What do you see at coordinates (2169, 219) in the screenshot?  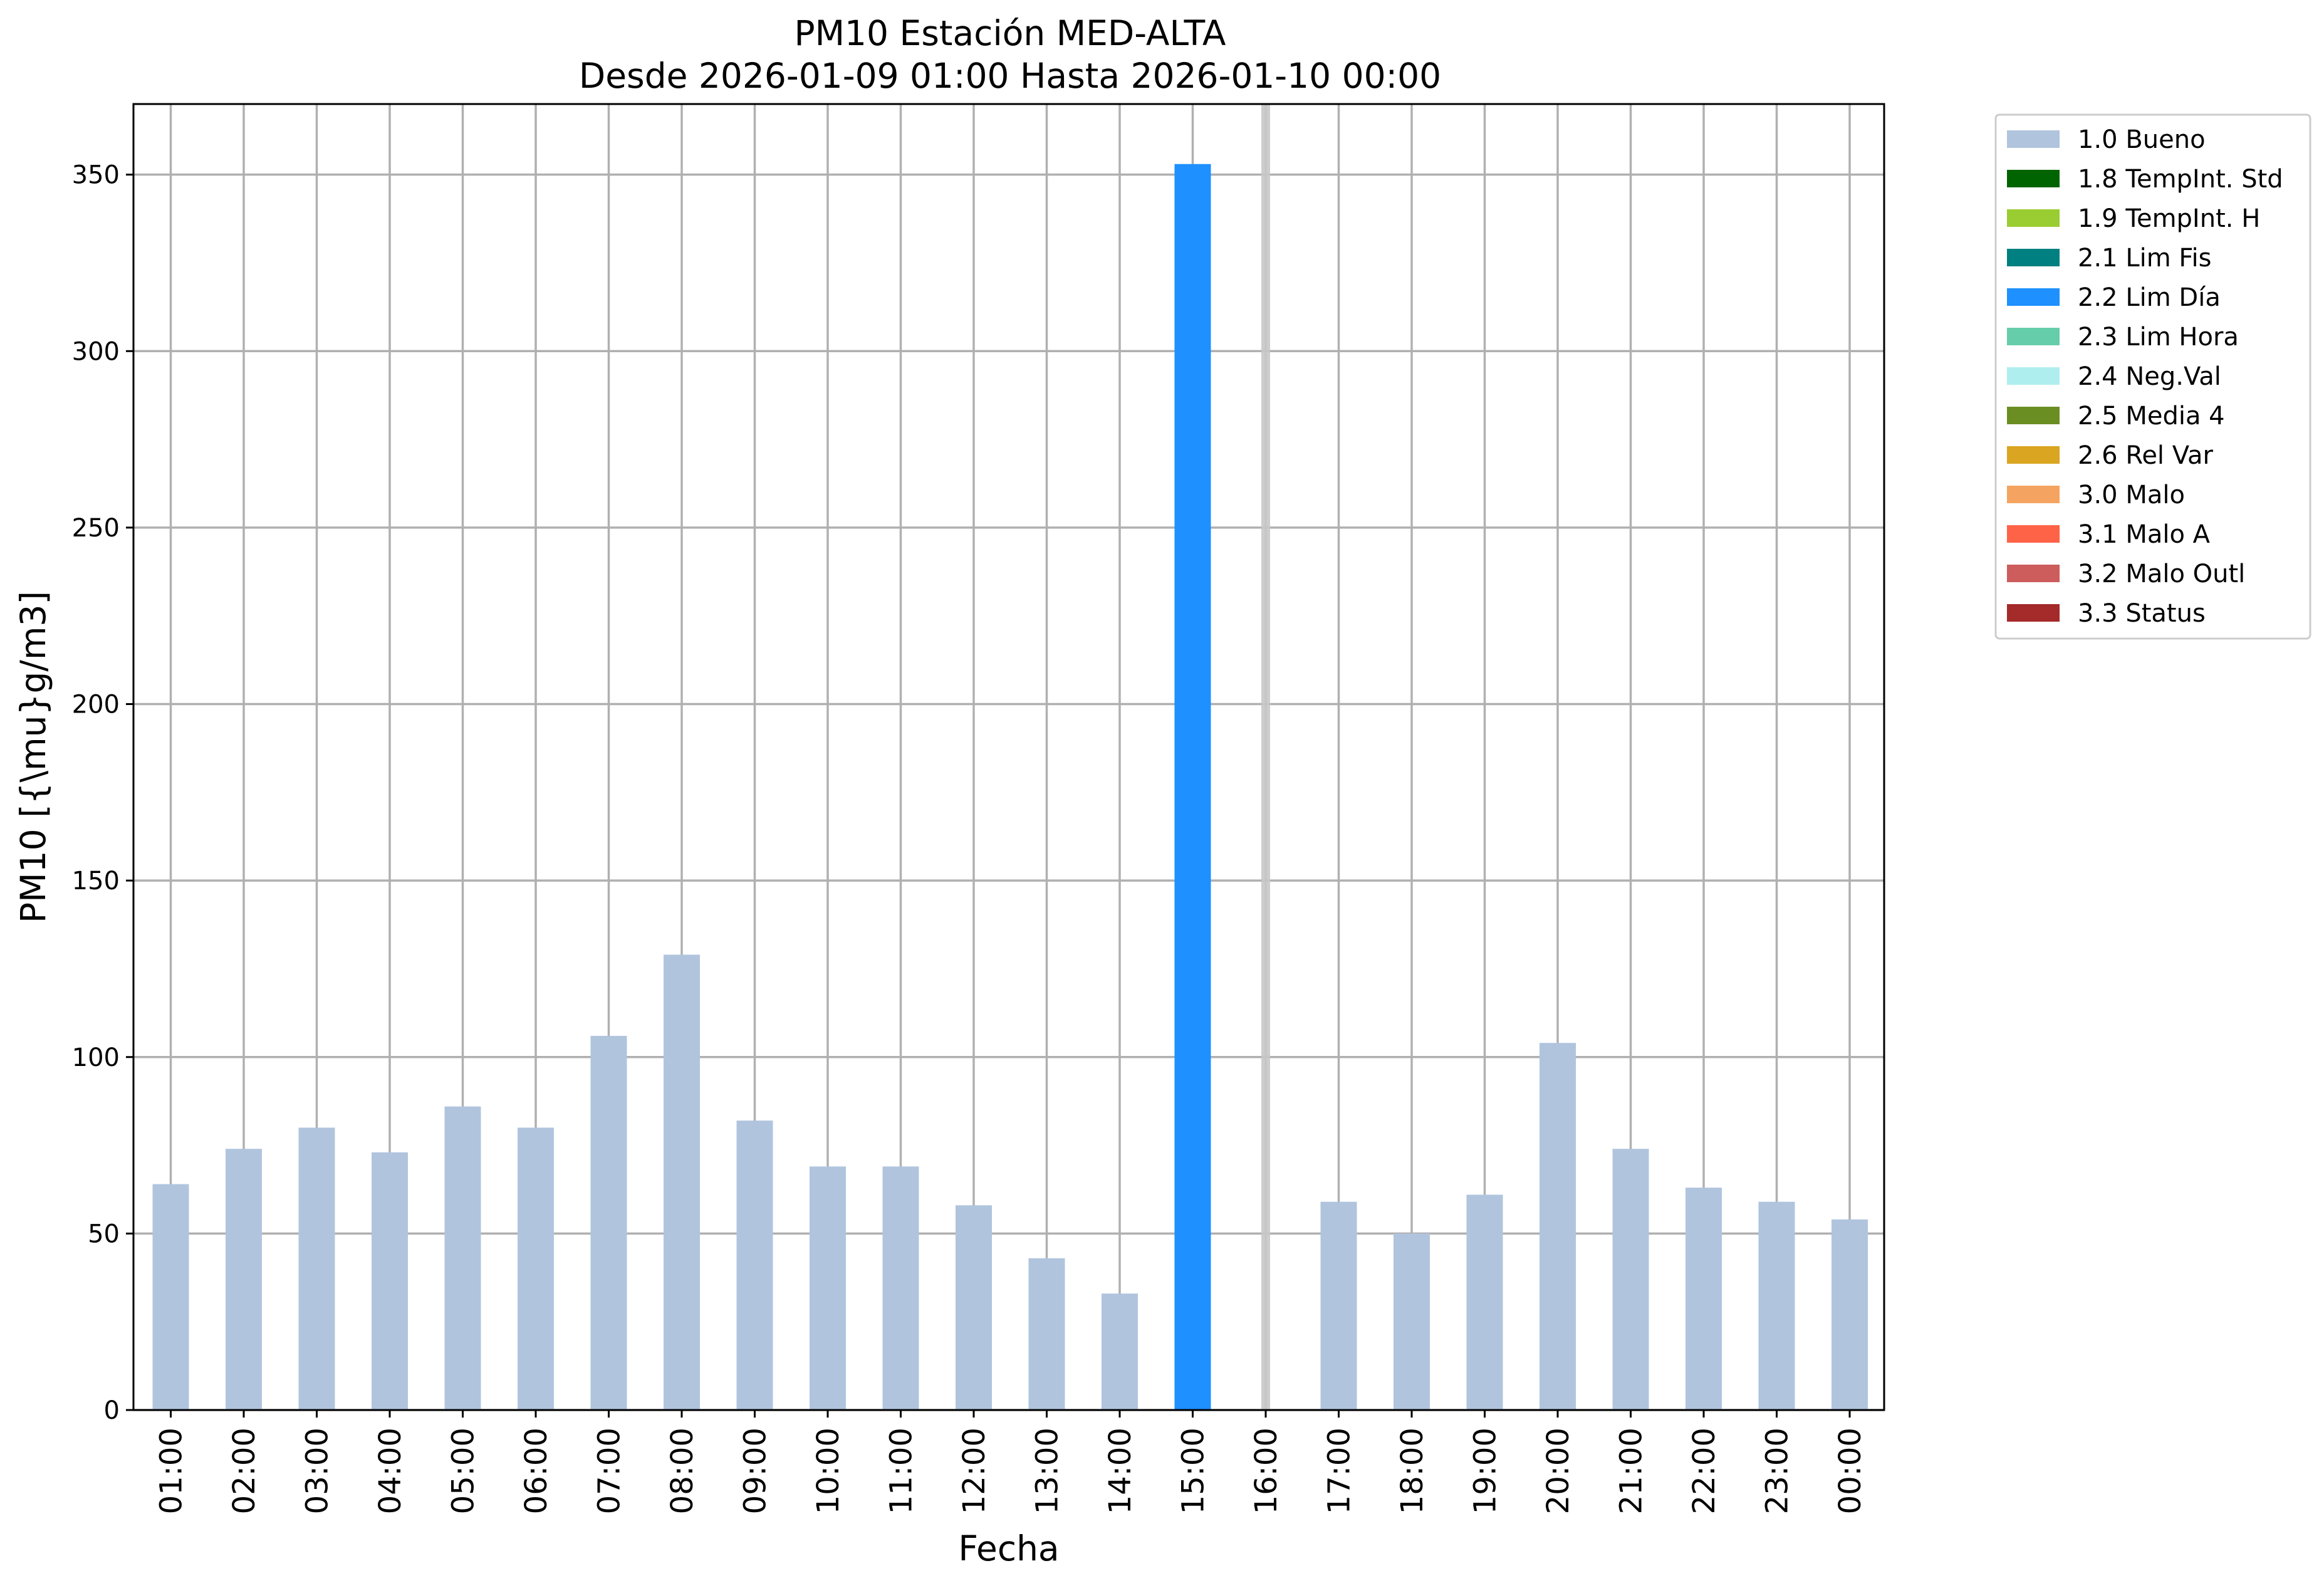 I see `legend-label: 1.9 TempInt. H` at bounding box center [2169, 219].